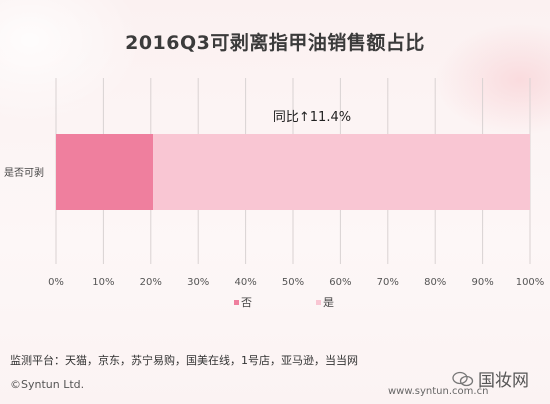 Image resolution: width=550 pixels, height=404 pixels. What do you see at coordinates (293, 282) in the screenshot?
I see `x-tick-label: 50%` at bounding box center [293, 282].